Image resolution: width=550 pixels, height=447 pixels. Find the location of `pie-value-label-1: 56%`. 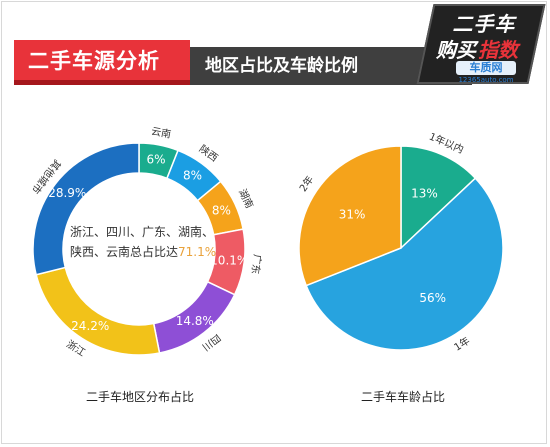

pie-value-label-1: 56% is located at coordinates (432, 298).